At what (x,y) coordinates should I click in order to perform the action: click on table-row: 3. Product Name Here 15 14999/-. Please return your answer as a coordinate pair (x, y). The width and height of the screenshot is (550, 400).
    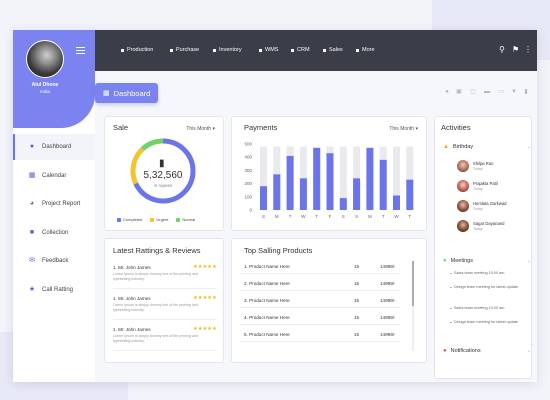
    Looking at the image, I should click on (320, 301).